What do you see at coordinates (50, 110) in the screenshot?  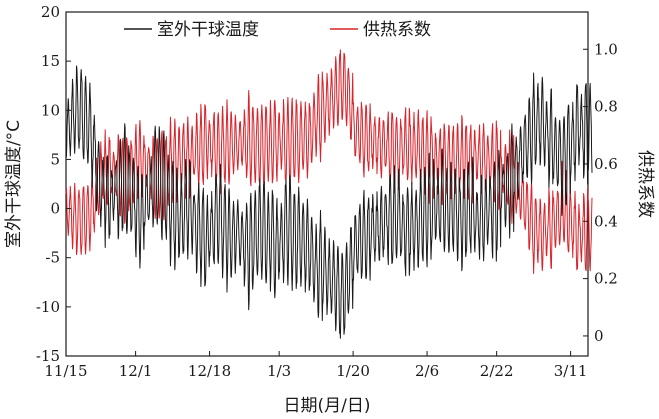 I see `left-tick-label: 10` at bounding box center [50, 110].